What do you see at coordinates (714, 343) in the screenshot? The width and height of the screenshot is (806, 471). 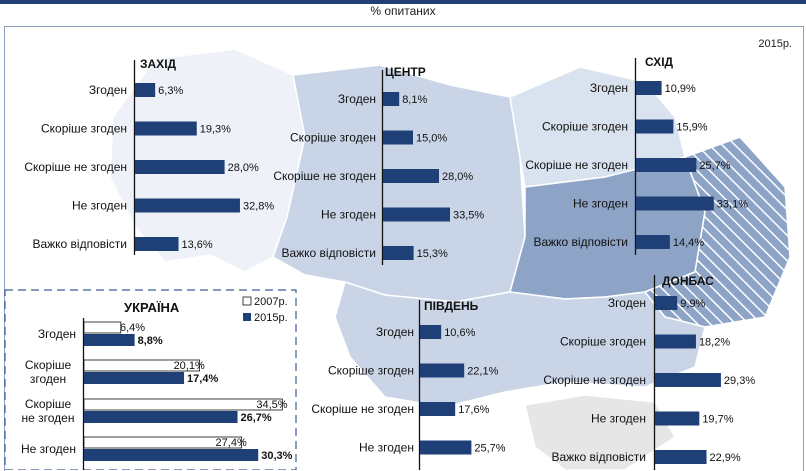 I see `value-label-3-1: 18,2%` at bounding box center [714, 343].